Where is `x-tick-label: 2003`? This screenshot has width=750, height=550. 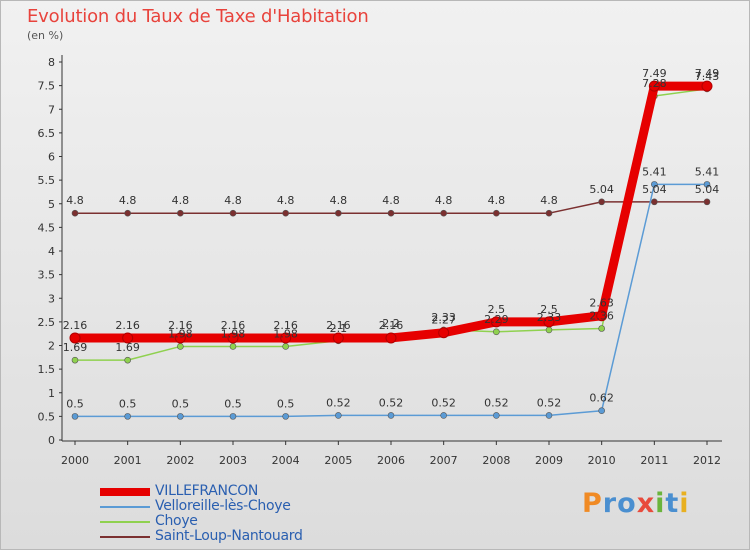 x-tick-label: 2003 is located at coordinates (233, 460).